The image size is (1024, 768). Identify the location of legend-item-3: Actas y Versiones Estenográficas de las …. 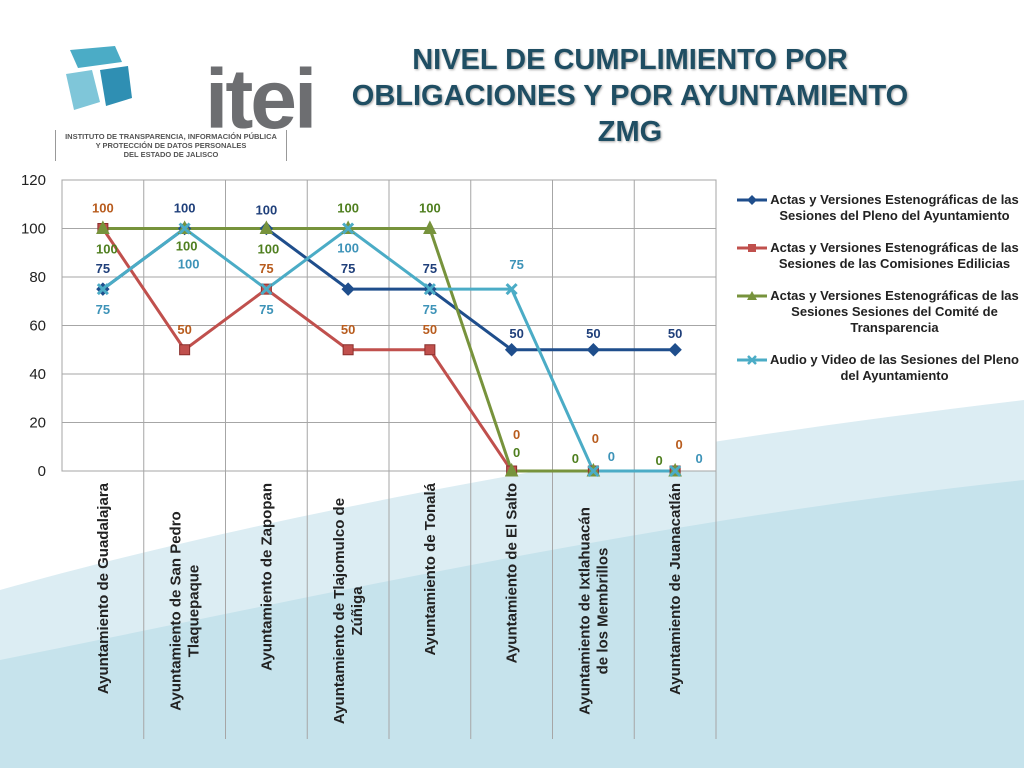
(879, 312).